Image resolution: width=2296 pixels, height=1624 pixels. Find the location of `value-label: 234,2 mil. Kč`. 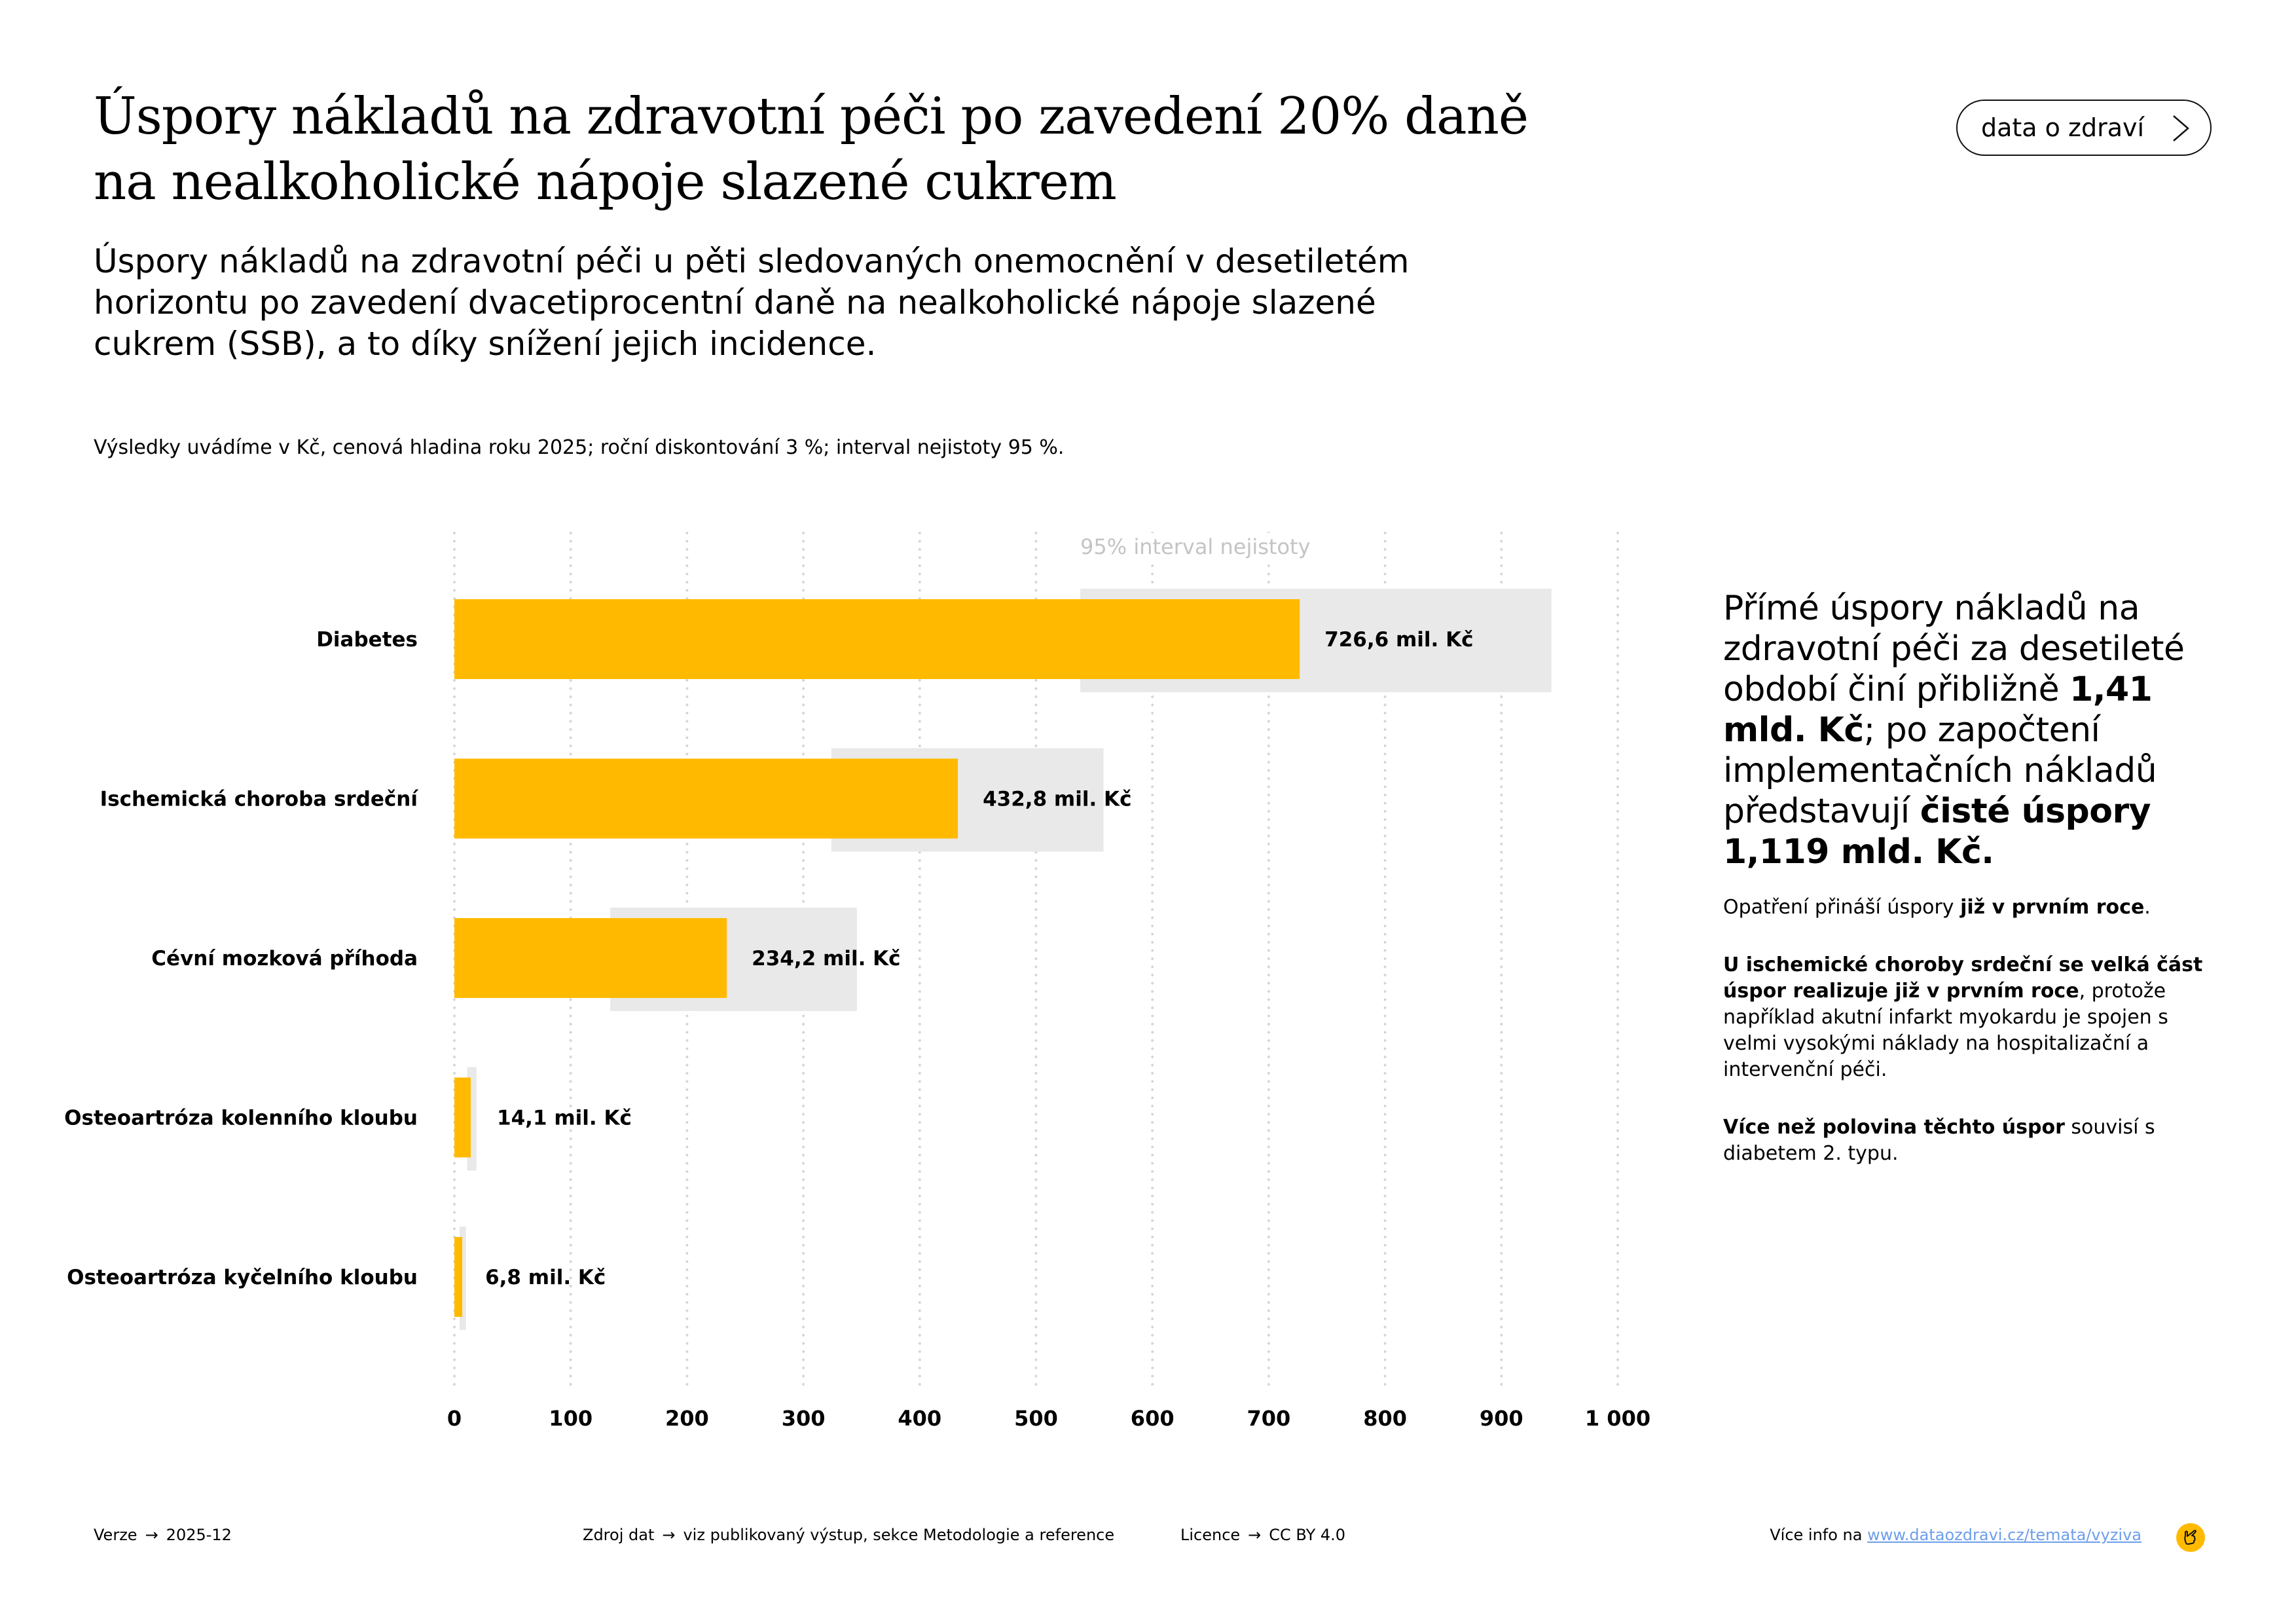

value-label: 234,2 mil. Kč is located at coordinates (826, 958).